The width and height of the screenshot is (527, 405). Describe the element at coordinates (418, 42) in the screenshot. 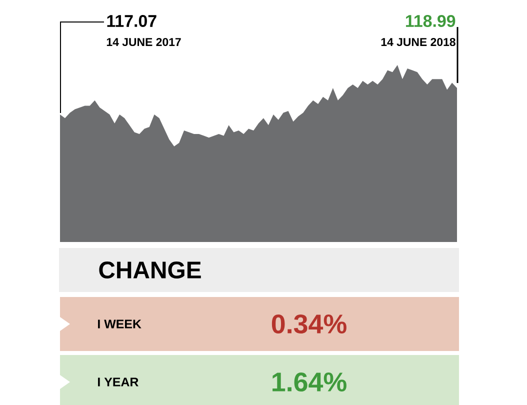

I see `text: 14 JUNE 2018` at that location.